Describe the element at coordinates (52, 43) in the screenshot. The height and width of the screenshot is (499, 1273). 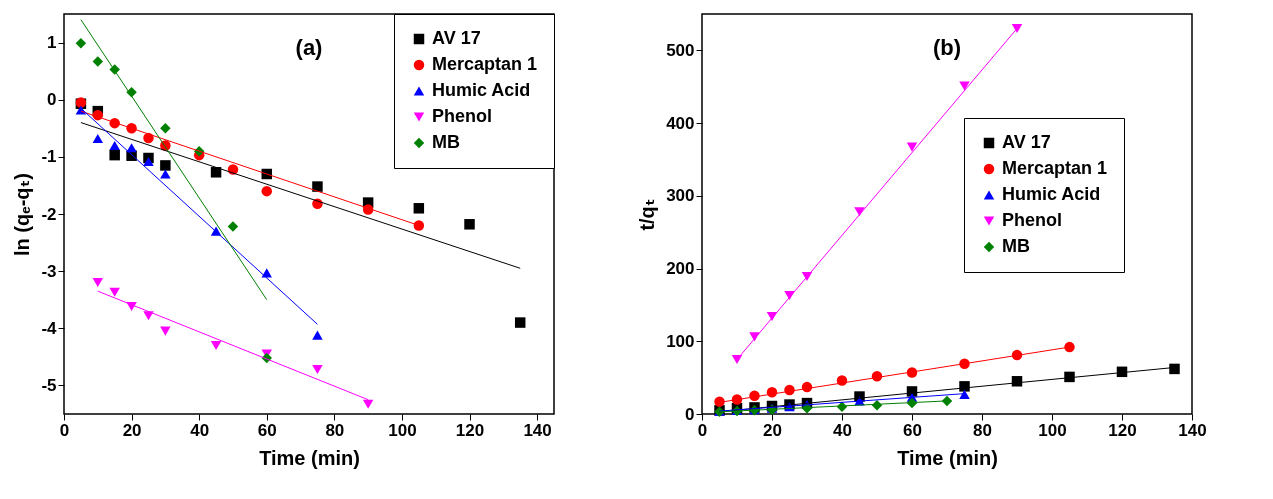
I see `y-tick-label: 1` at that location.